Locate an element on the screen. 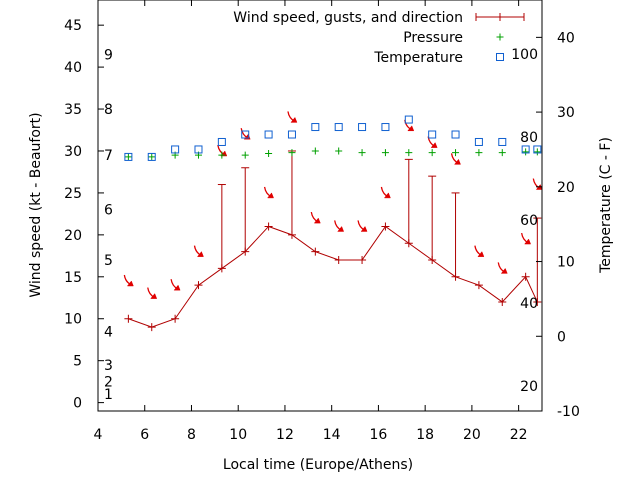  y-tick-label: 5 is located at coordinates (77, 362).